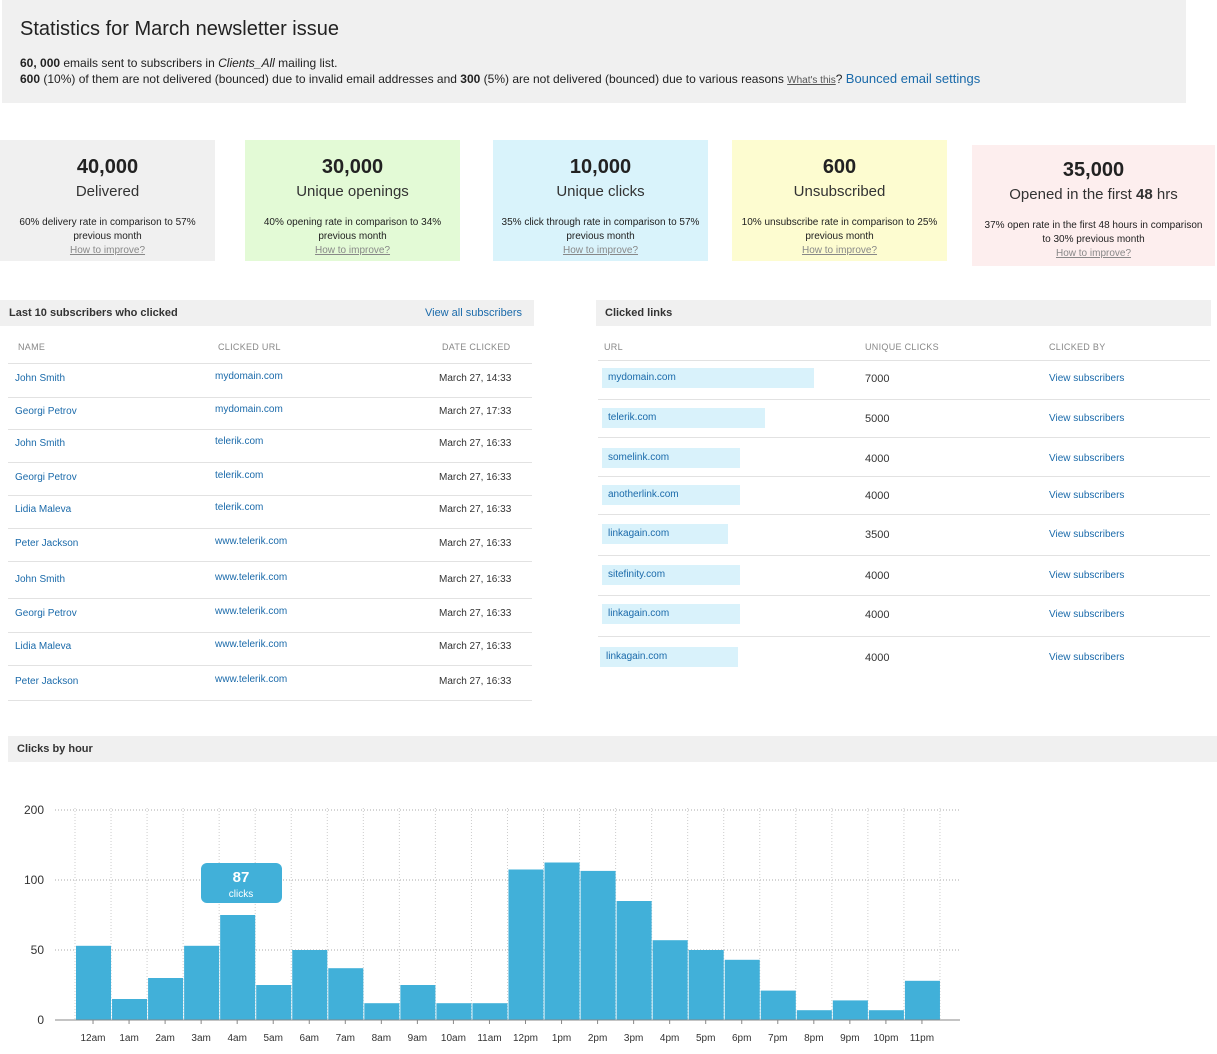 This screenshot has height=1054, width=1217. I want to click on stat-value: 30,000, so click(352, 167).